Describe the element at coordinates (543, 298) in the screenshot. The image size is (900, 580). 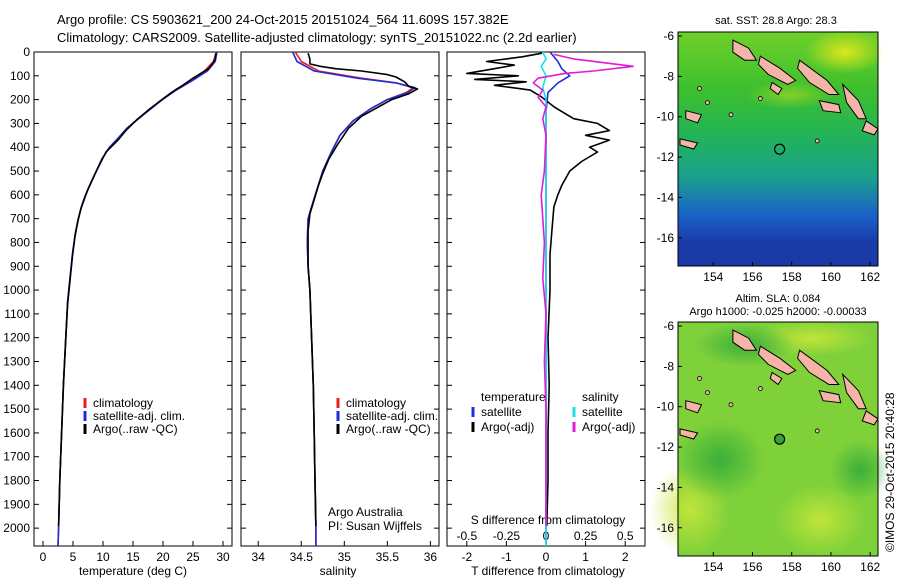
I see `series-line-salinity-satellite` at that location.